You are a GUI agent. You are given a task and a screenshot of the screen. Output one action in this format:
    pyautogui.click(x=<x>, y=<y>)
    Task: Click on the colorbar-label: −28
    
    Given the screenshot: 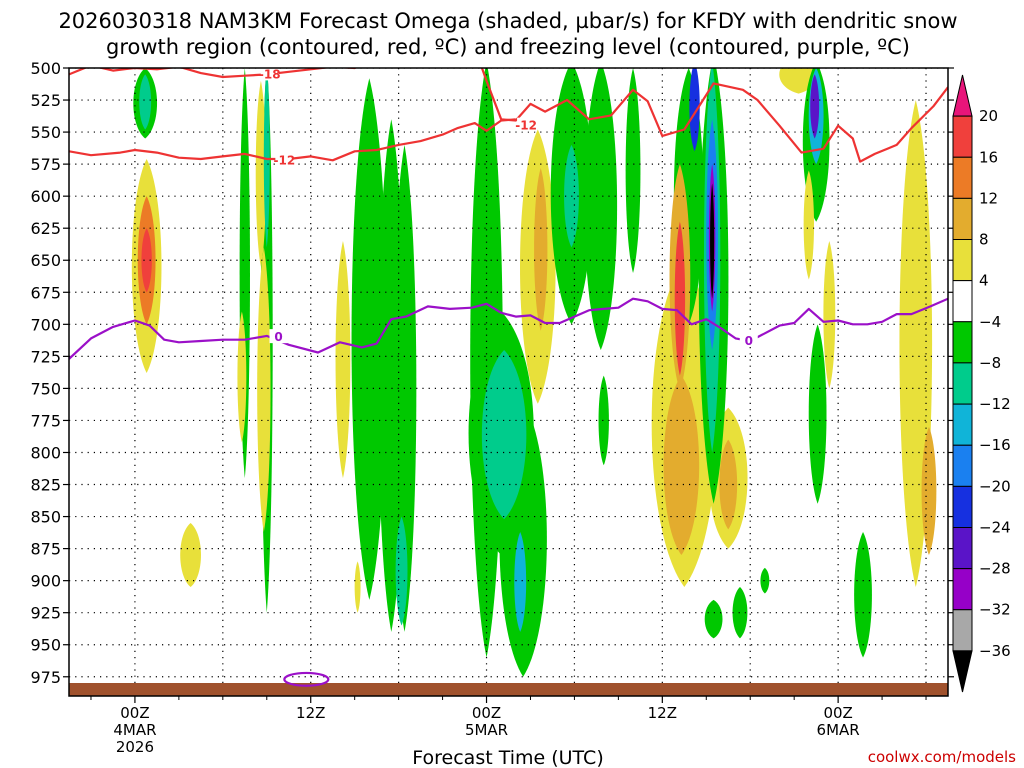 What is the action you would take?
    pyautogui.click(x=995, y=569)
    